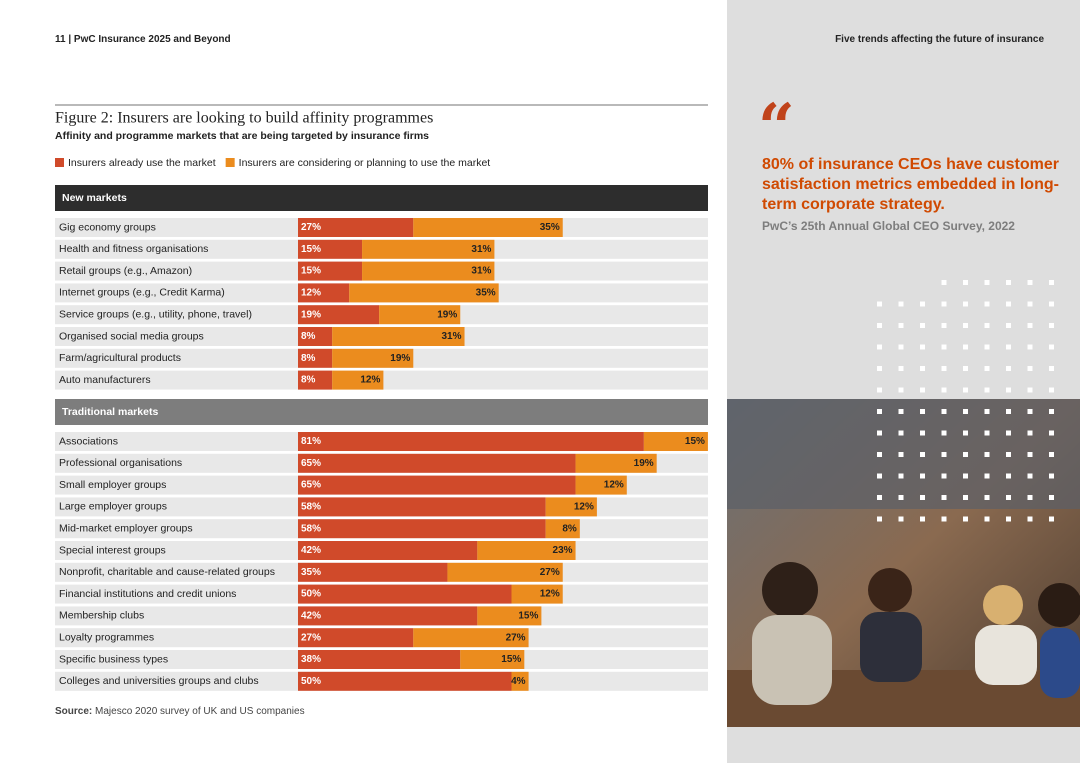  I want to click on legend-swatch, so click(230, 162).